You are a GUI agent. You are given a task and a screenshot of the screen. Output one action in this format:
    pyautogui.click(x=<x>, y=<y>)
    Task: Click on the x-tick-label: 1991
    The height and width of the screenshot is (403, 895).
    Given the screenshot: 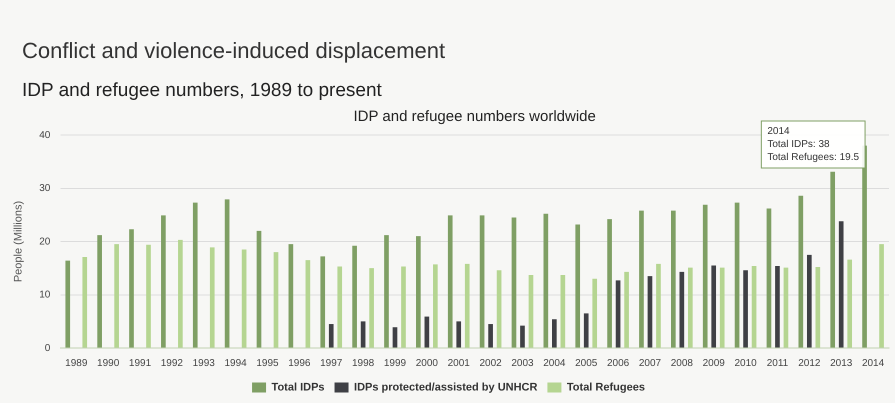 What is the action you would take?
    pyautogui.click(x=140, y=363)
    